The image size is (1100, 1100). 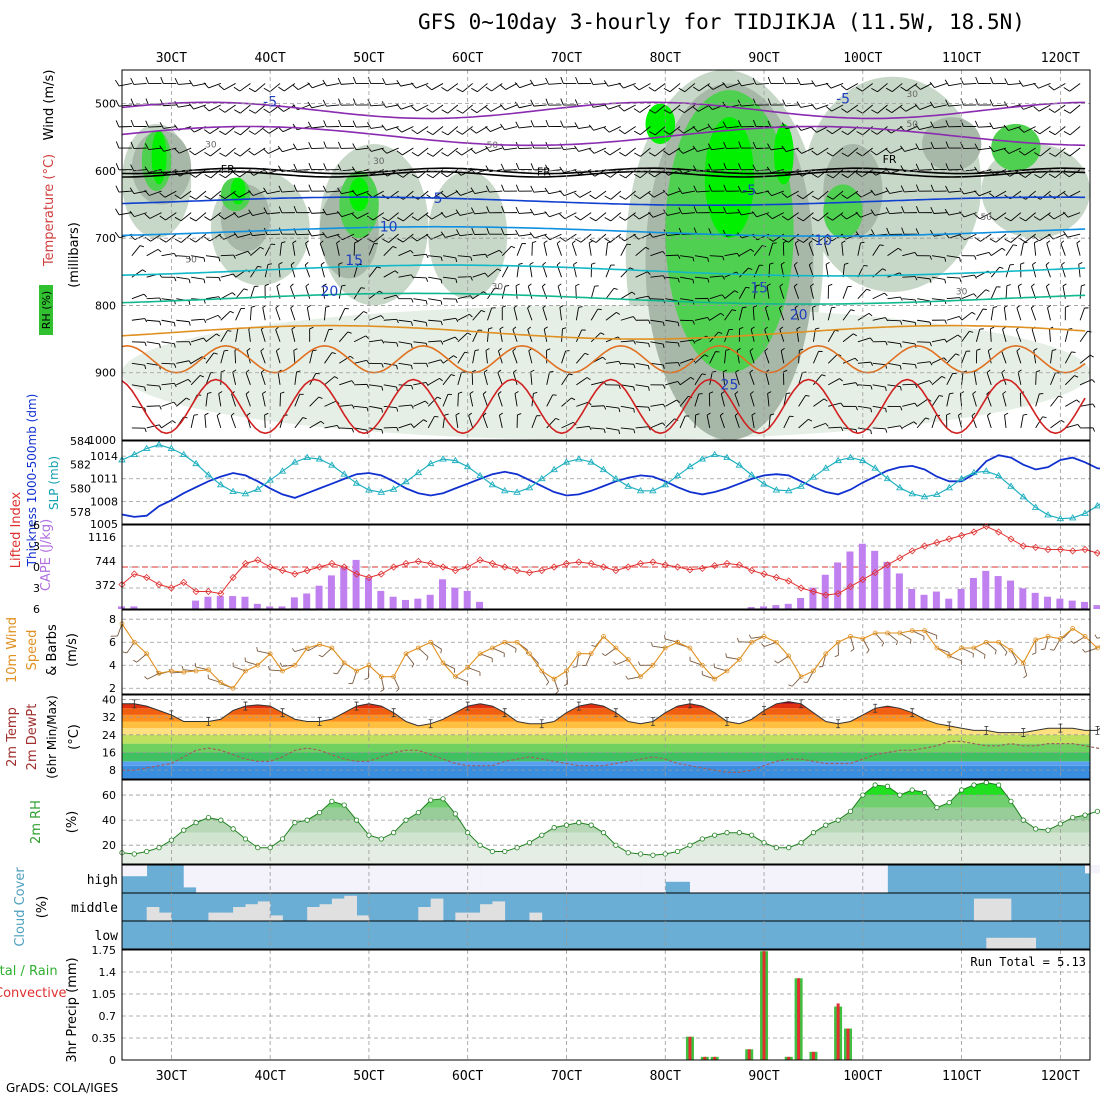 I want to click on cape-tick-label: 372, so click(x=105, y=585).